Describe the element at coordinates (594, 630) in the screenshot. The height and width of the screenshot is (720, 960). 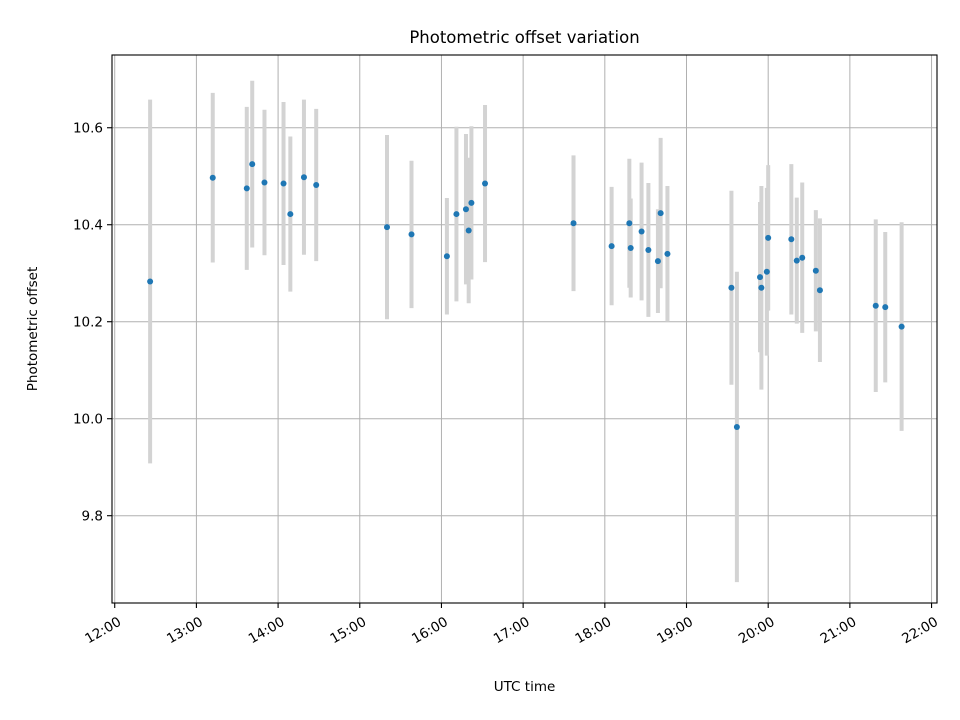
I see `x-tick-label: 18:00` at that location.